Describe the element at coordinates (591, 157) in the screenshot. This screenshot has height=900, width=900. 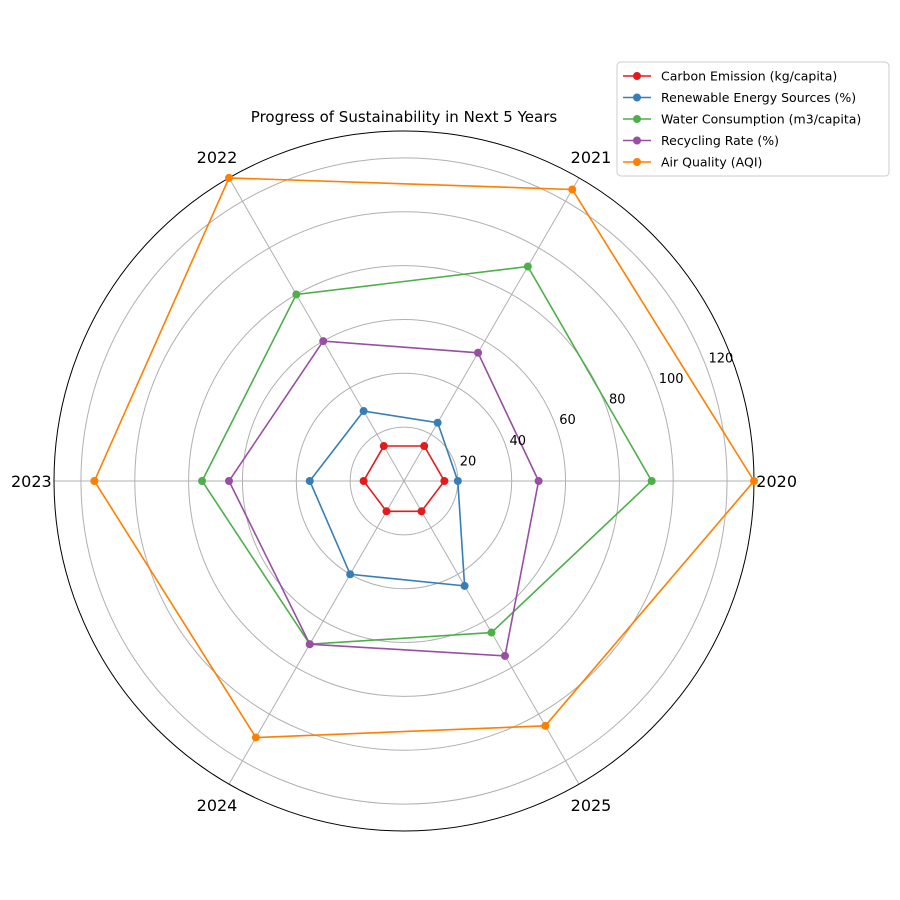
I see `category-label: 2021` at that location.